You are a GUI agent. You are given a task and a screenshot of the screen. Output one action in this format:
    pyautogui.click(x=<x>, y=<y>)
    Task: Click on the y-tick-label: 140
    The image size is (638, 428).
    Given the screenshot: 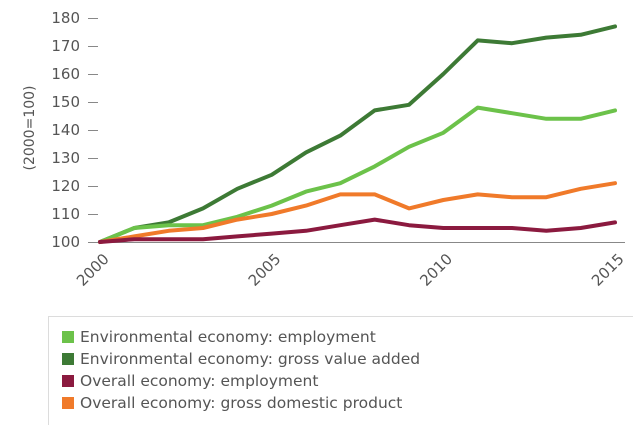 What is the action you would take?
    pyautogui.click(x=65, y=130)
    